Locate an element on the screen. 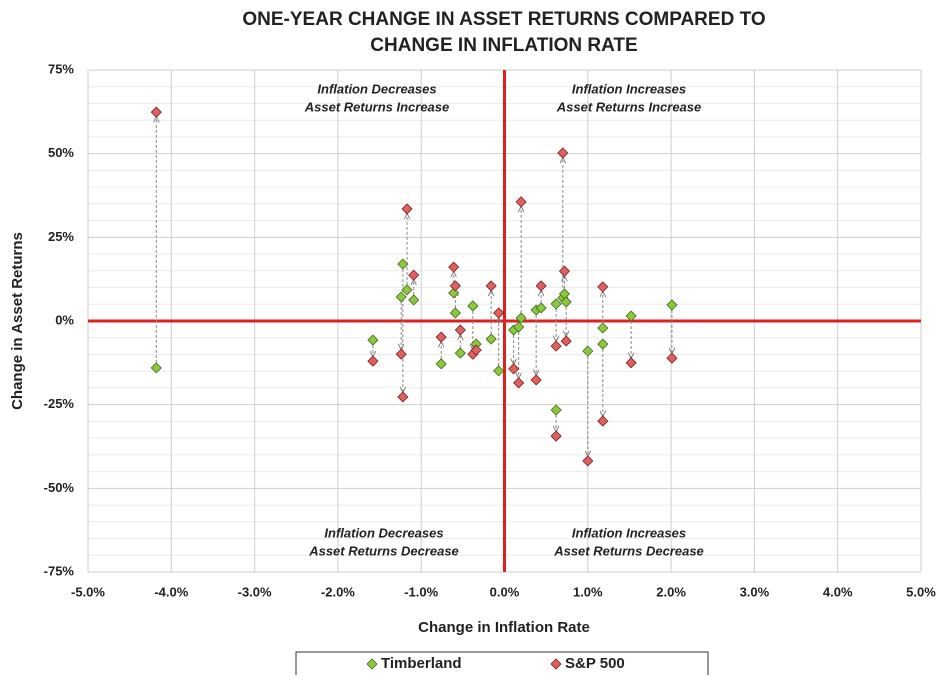 The width and height of the screenshot is (939, 680). x-tick-label: 2.0% is located at coordinates (671, 591).